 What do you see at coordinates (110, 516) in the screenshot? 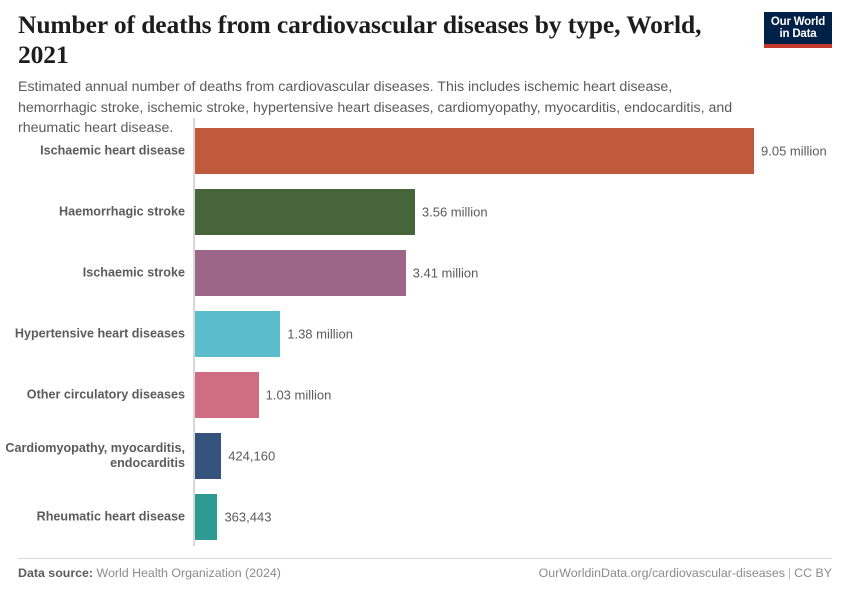
I see `bar-category-label: Rheumatic heart disease` at bounding box center [110, 516].